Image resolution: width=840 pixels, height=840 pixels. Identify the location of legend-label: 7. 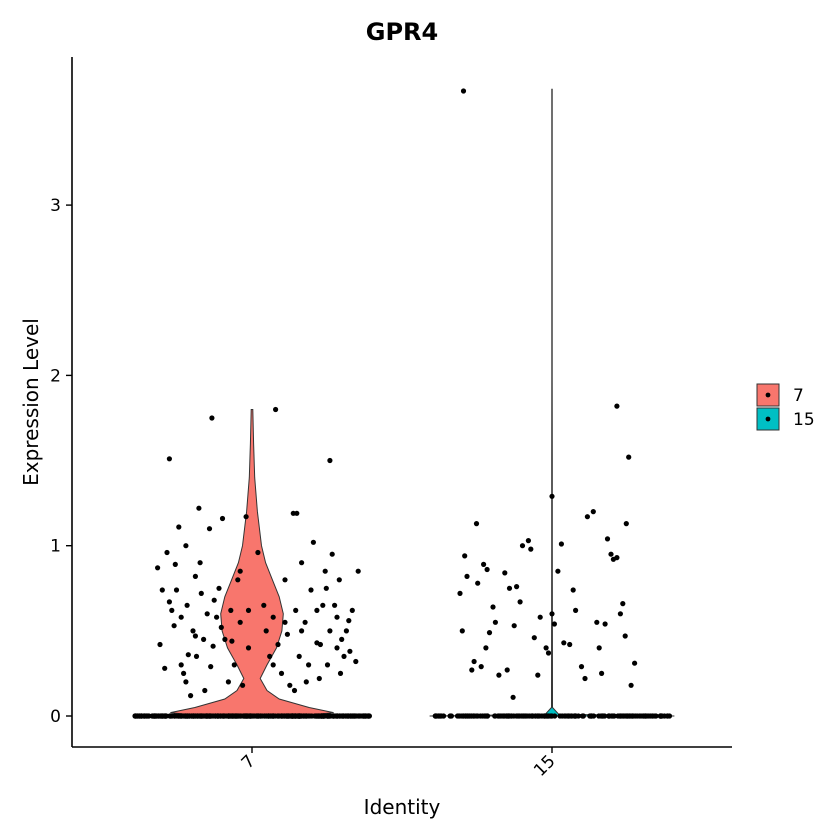
(798, 396).